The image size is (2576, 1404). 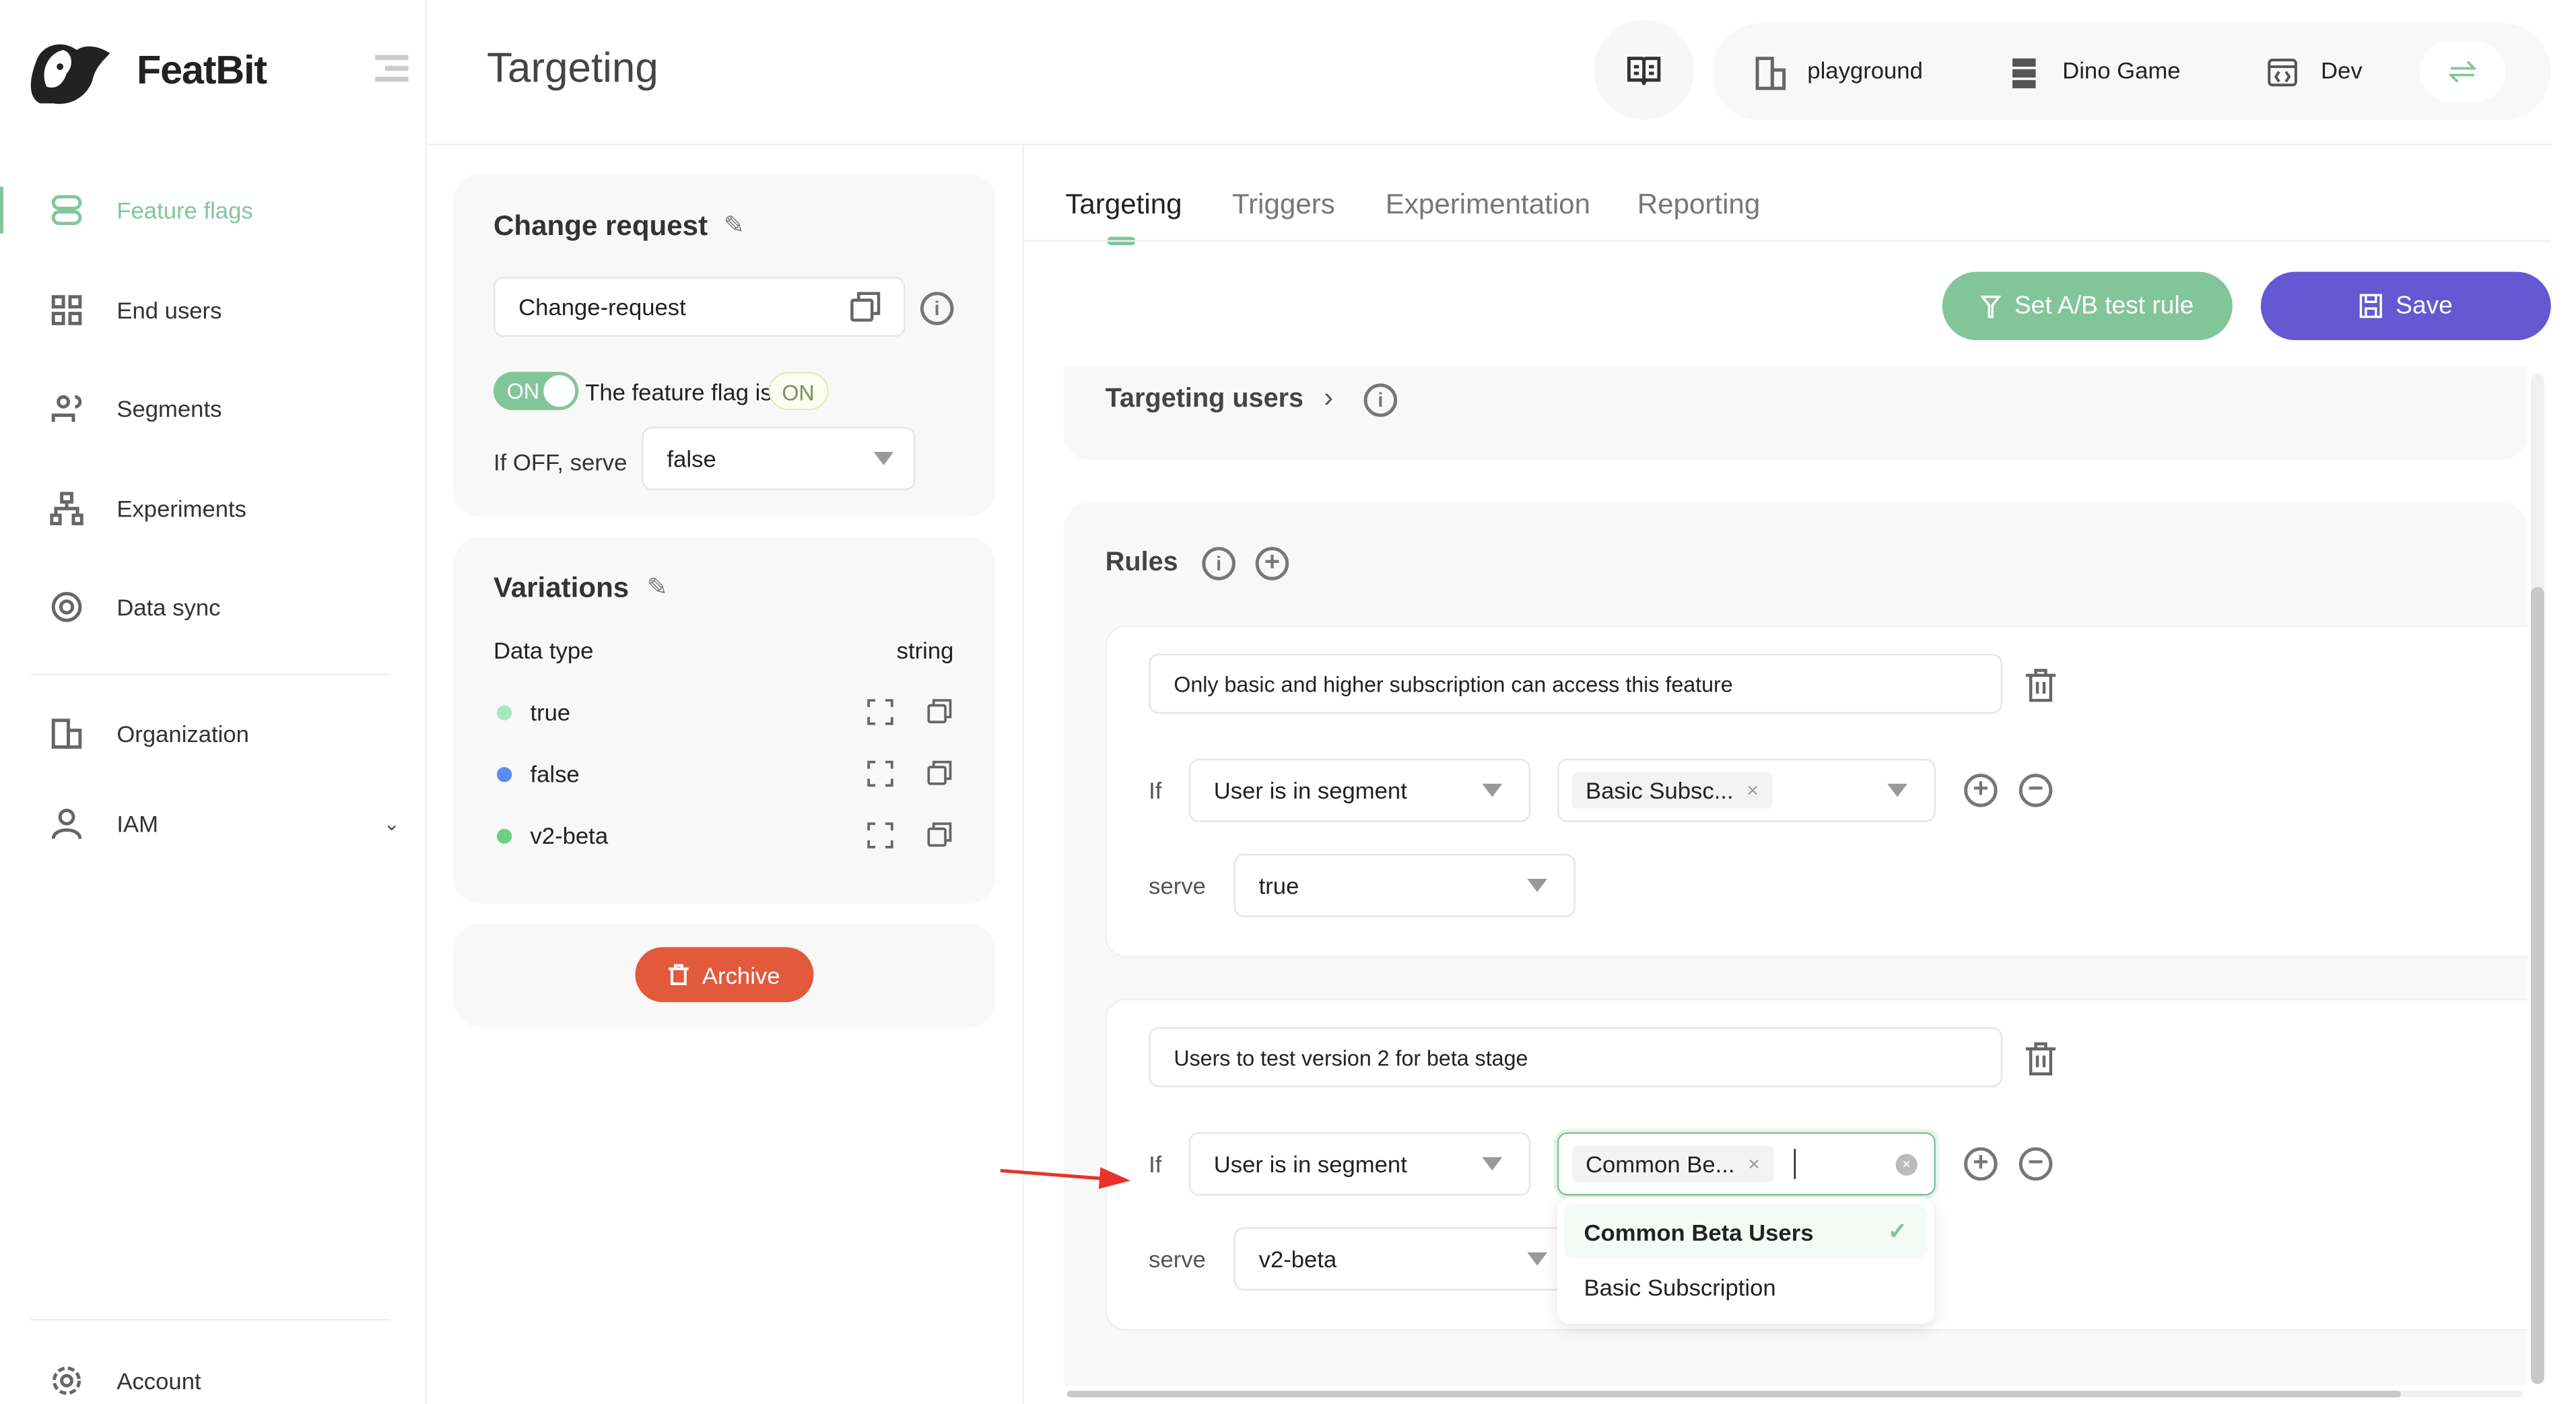 What do you see at coordinates (66, 408) in the screenshot?
I see `users-icon` at bounding box center [66, 408].